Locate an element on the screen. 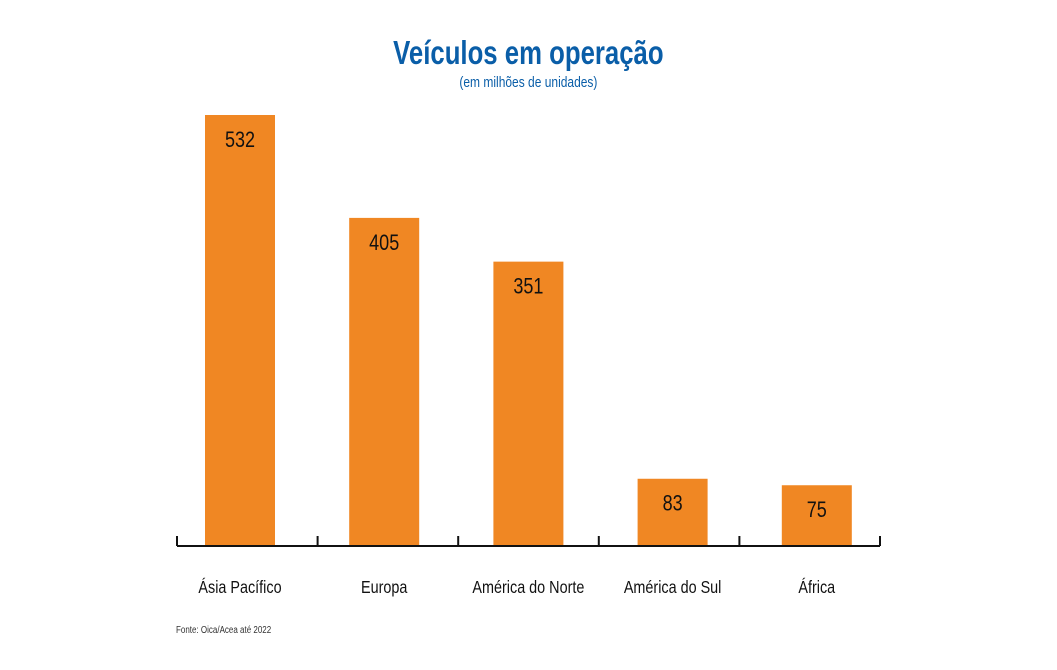  data-label: 405 is located at coordinates (384, 243).